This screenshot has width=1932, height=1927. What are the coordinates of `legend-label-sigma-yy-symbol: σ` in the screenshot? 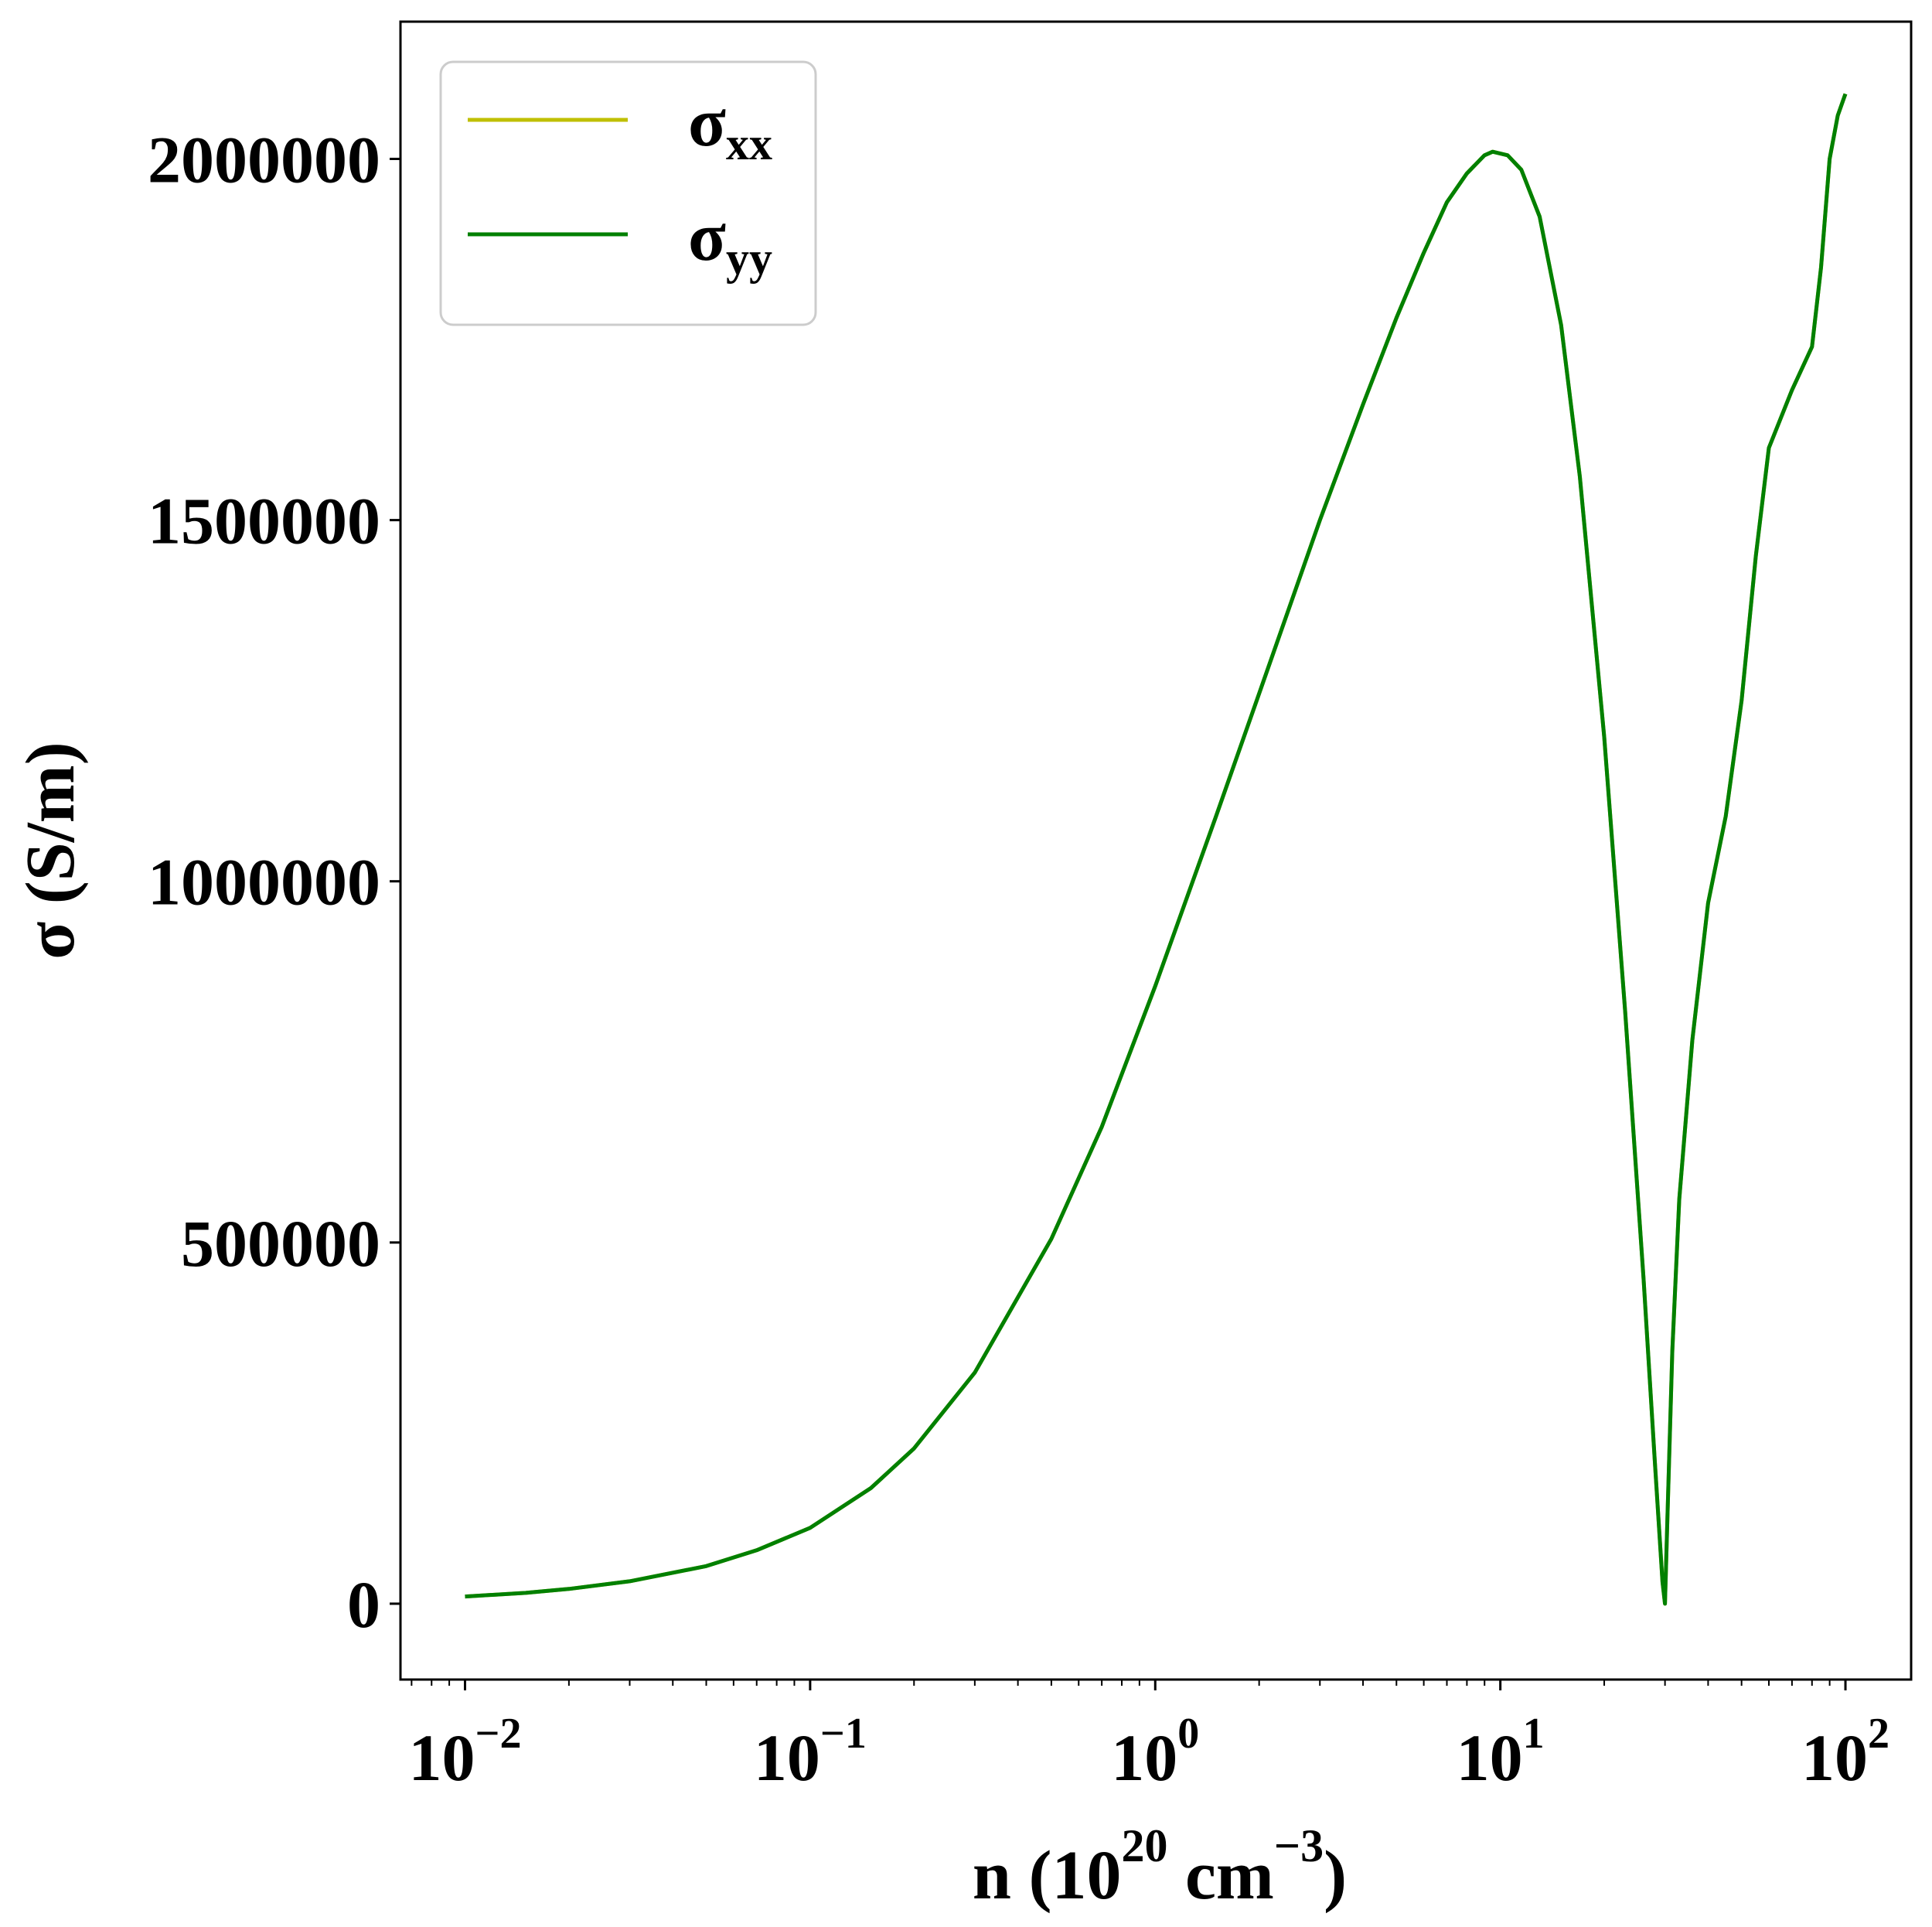 It's located at (707, 237).